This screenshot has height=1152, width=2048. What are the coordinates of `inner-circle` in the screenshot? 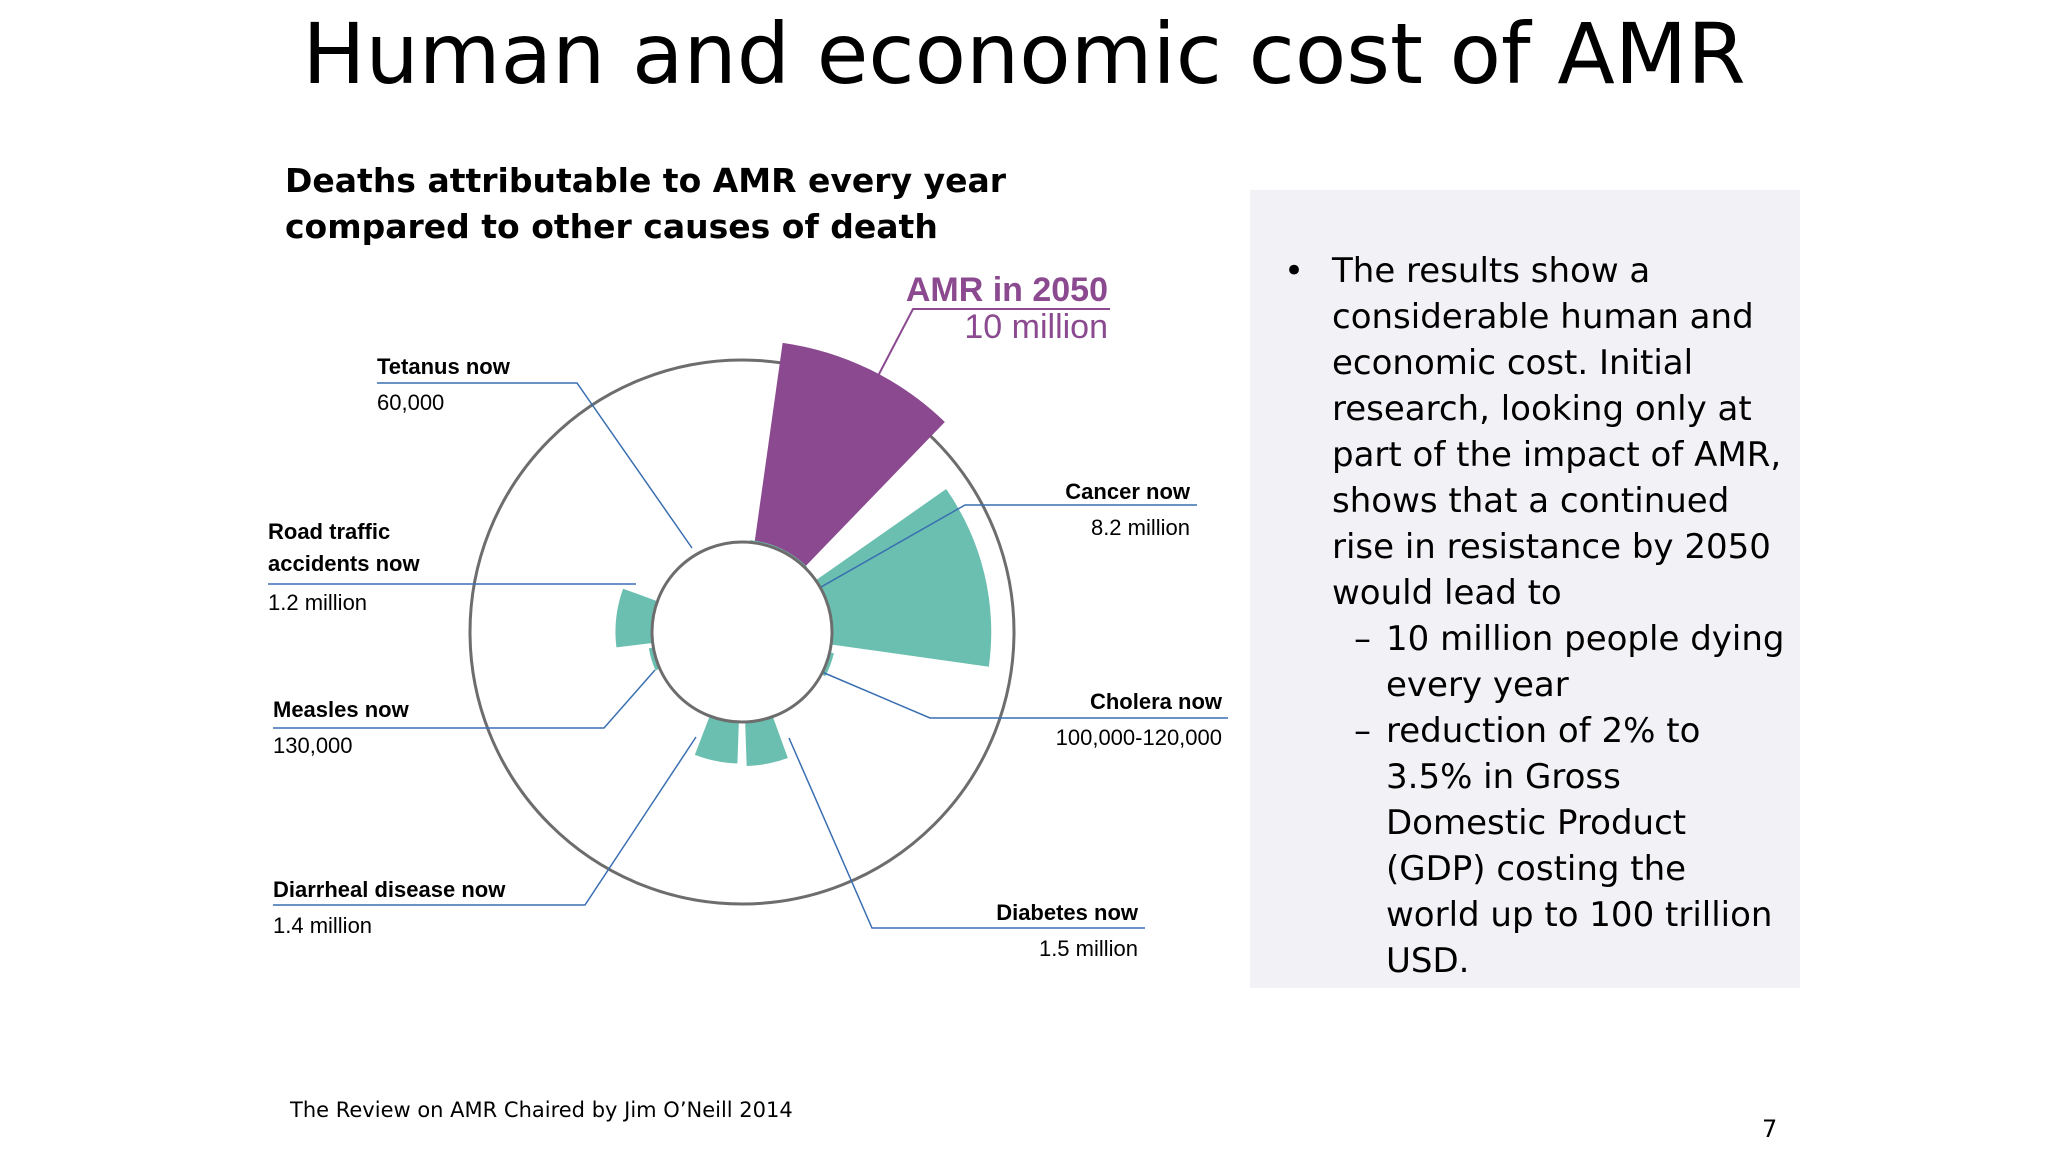 It's located at (742, 632).